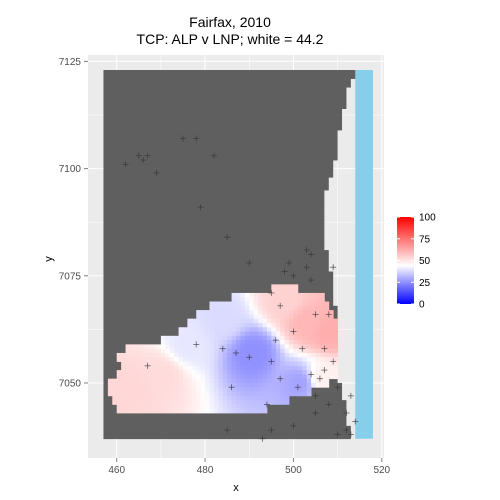  What do you see at coordinates (70, 276) in the screenshot?
I see `y-tick-label: 7075` at bounding box center [70, 276].